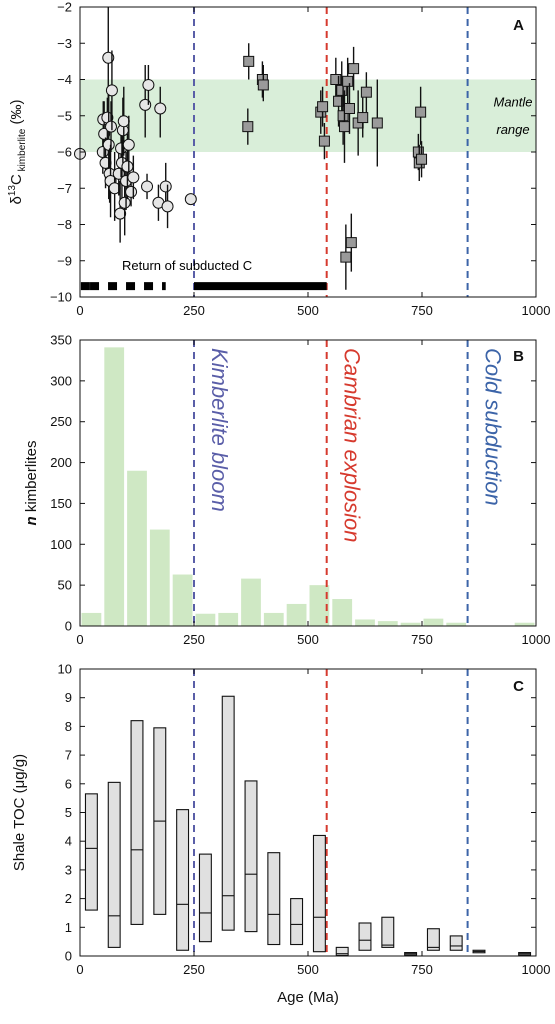  What do you see at coordinates (68, 812) in the screenshot?
I see `y-tick-label: 5` at bounding box center [68, 812].